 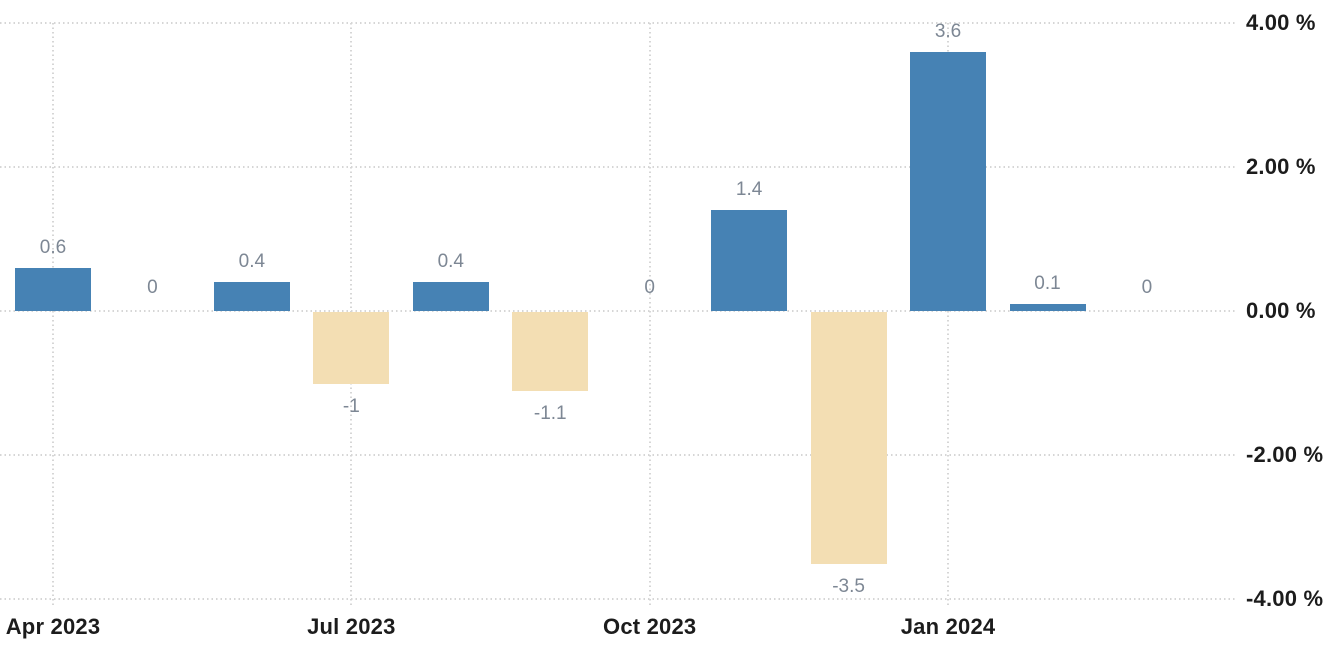 What do you see at coordinates (1285, 454) in the screenshot?
I see `y-axis-tick-label: -2.00 %` at bounding box center [1285, 454].